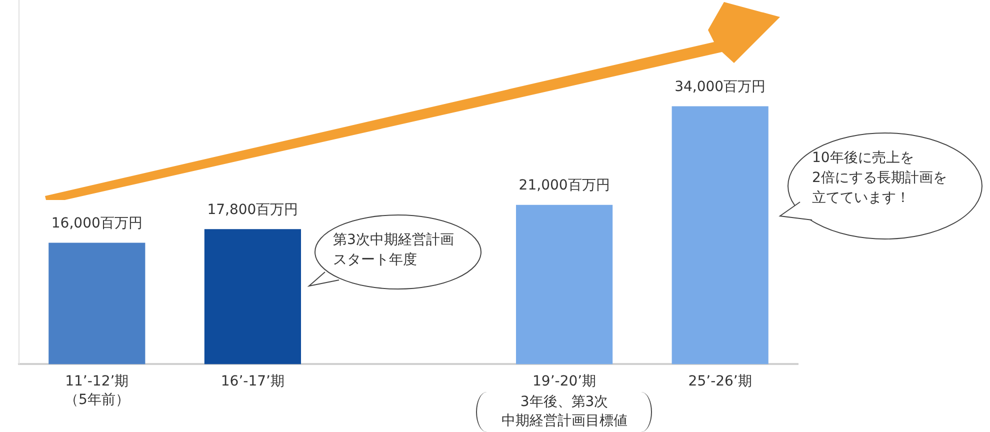  I want to click on text: 立てています！, so click(861, 198).